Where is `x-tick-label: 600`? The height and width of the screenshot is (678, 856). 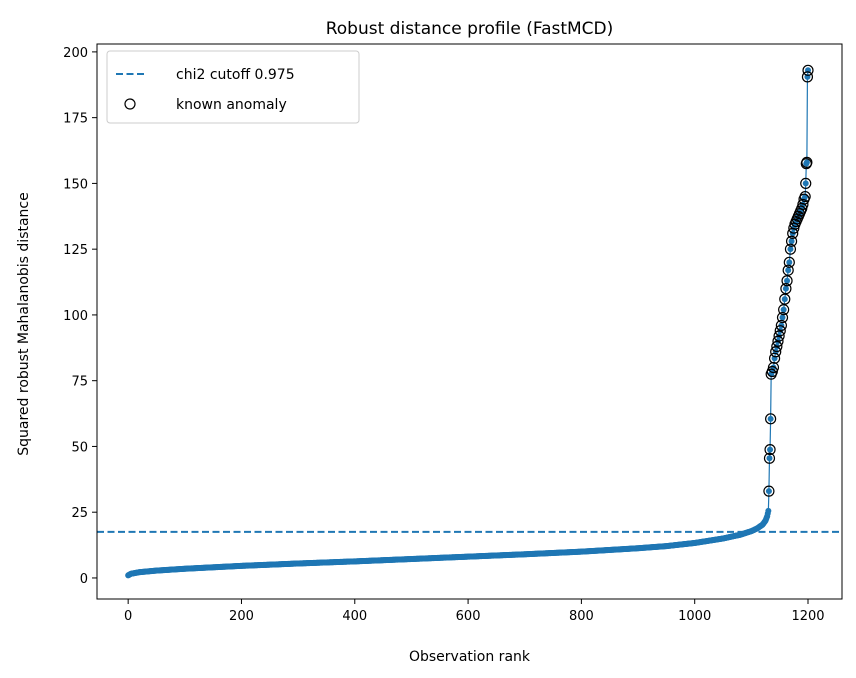
x-tick-label: 600 is located at coordinates (468, 616).